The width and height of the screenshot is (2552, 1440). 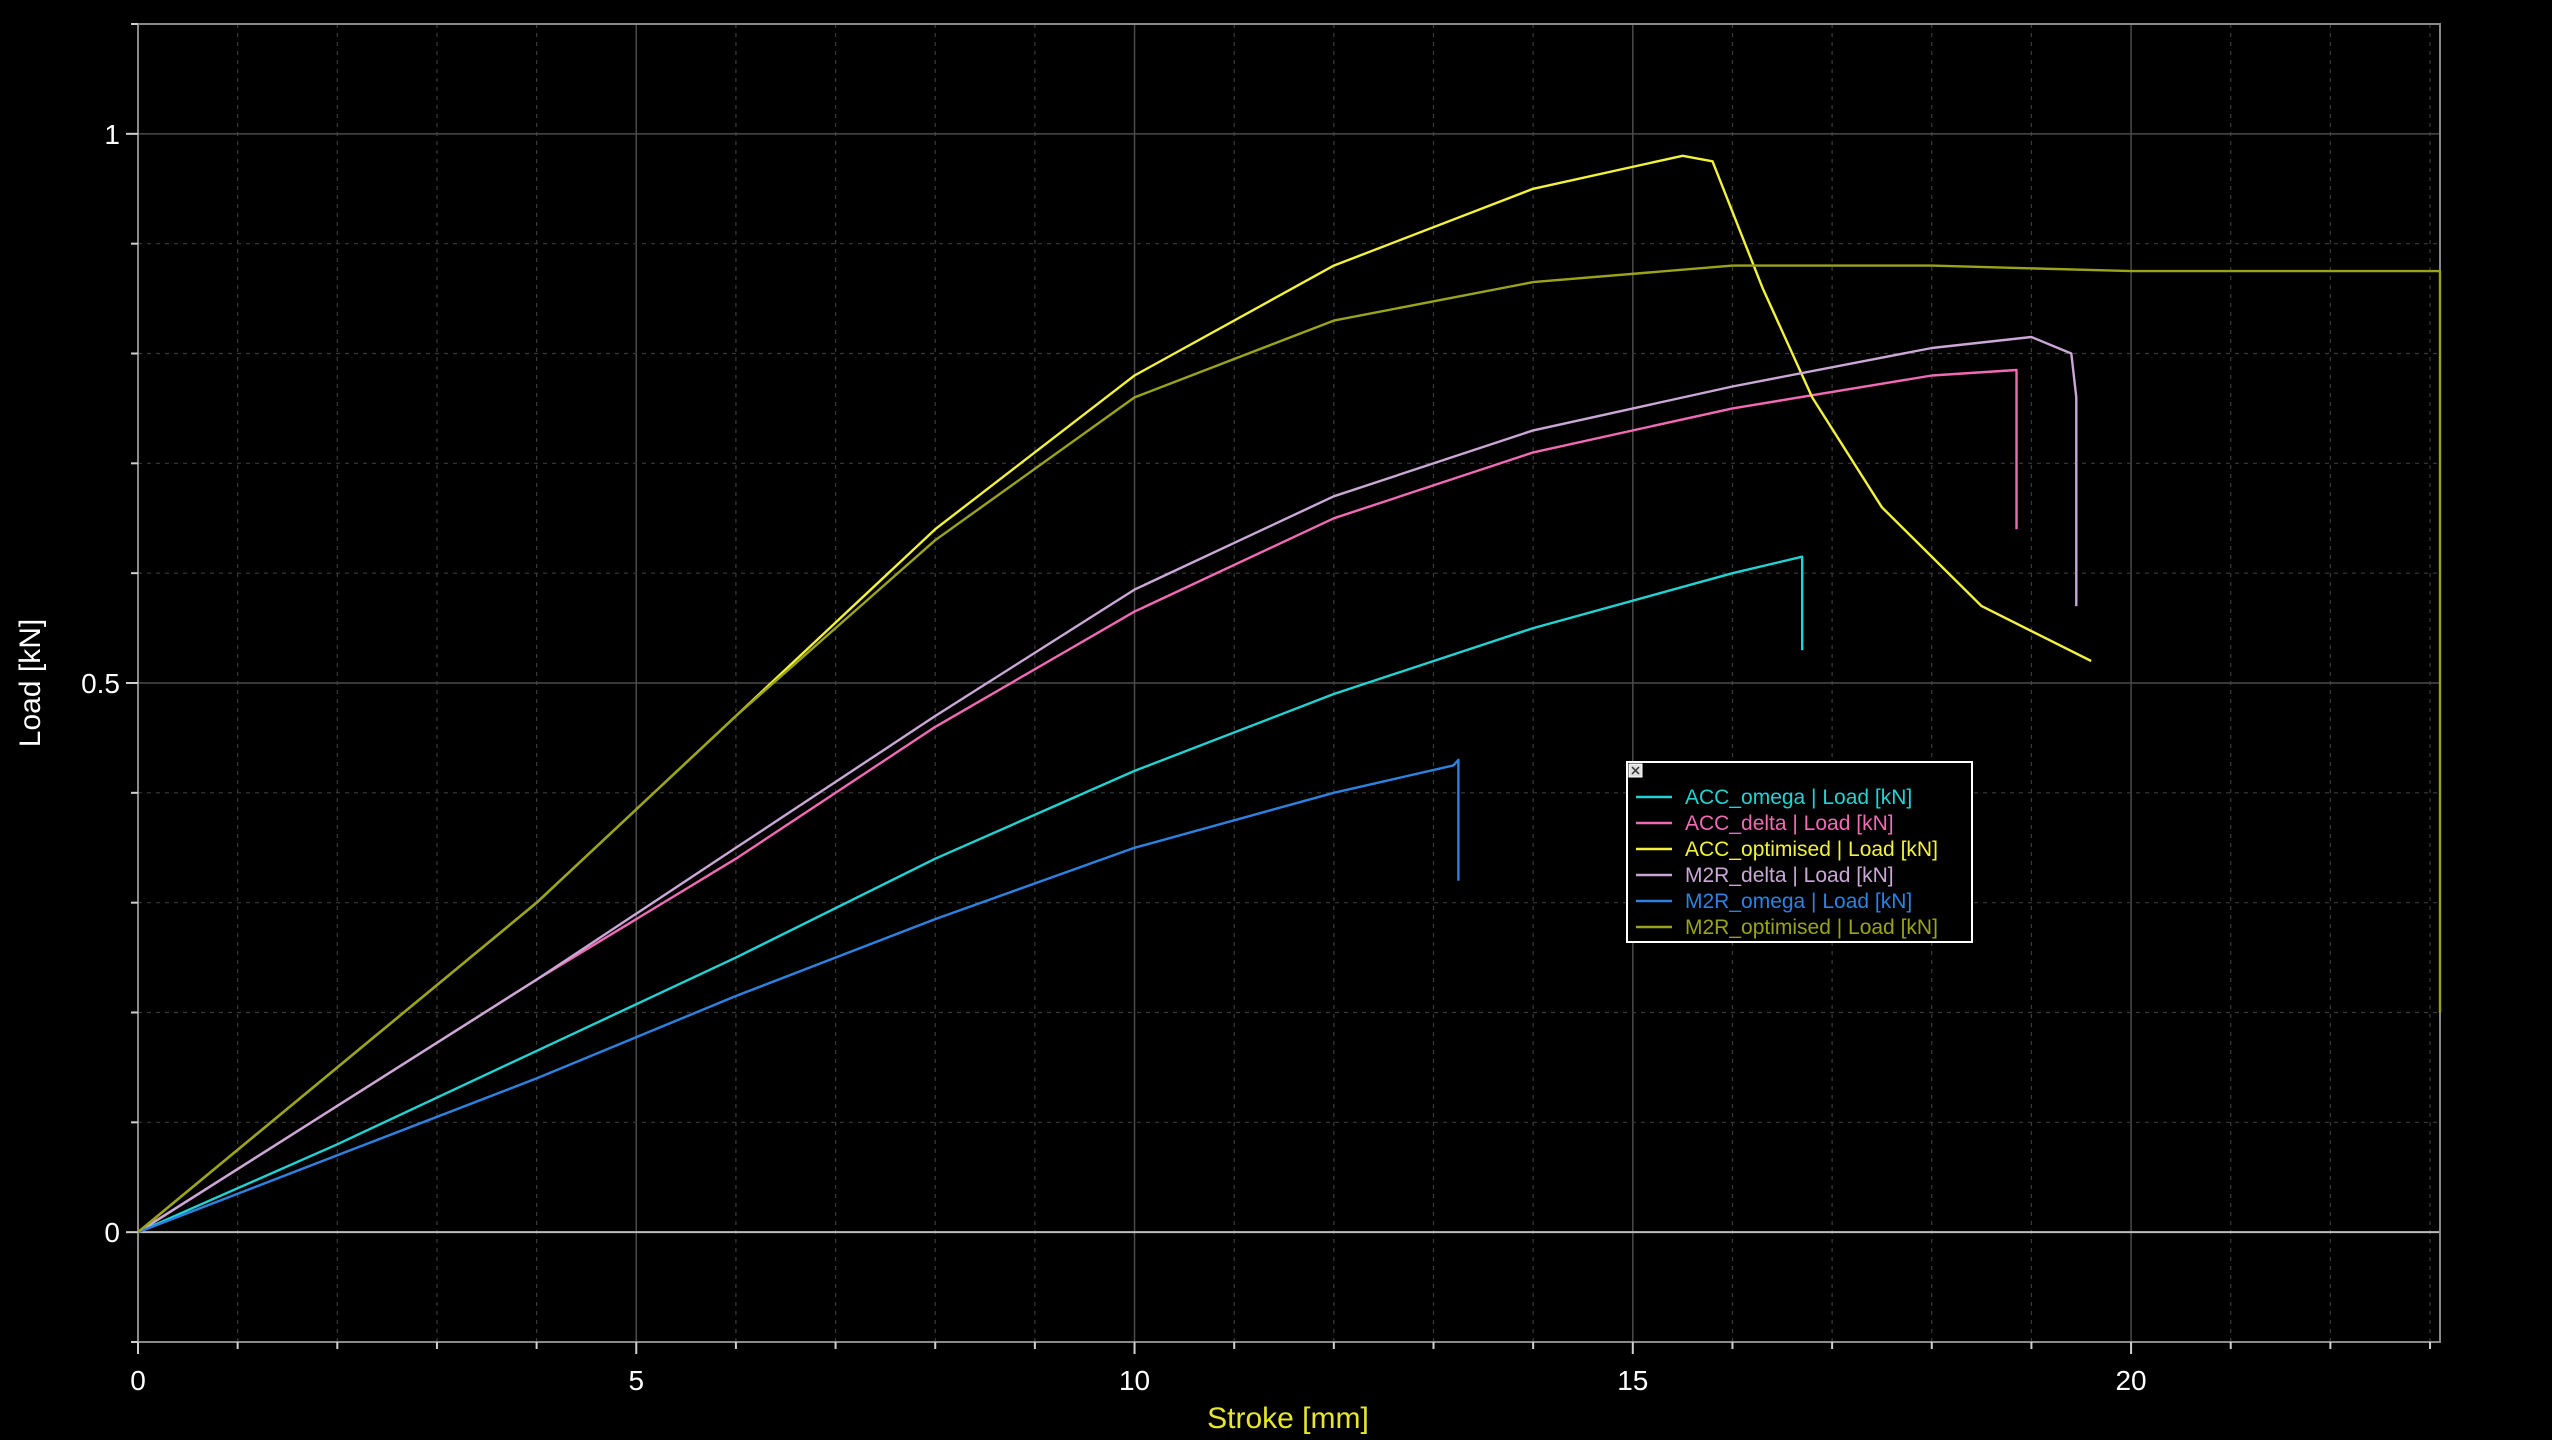 I want to click on x-tick-label: 20, so click(x=2130, y=1380).